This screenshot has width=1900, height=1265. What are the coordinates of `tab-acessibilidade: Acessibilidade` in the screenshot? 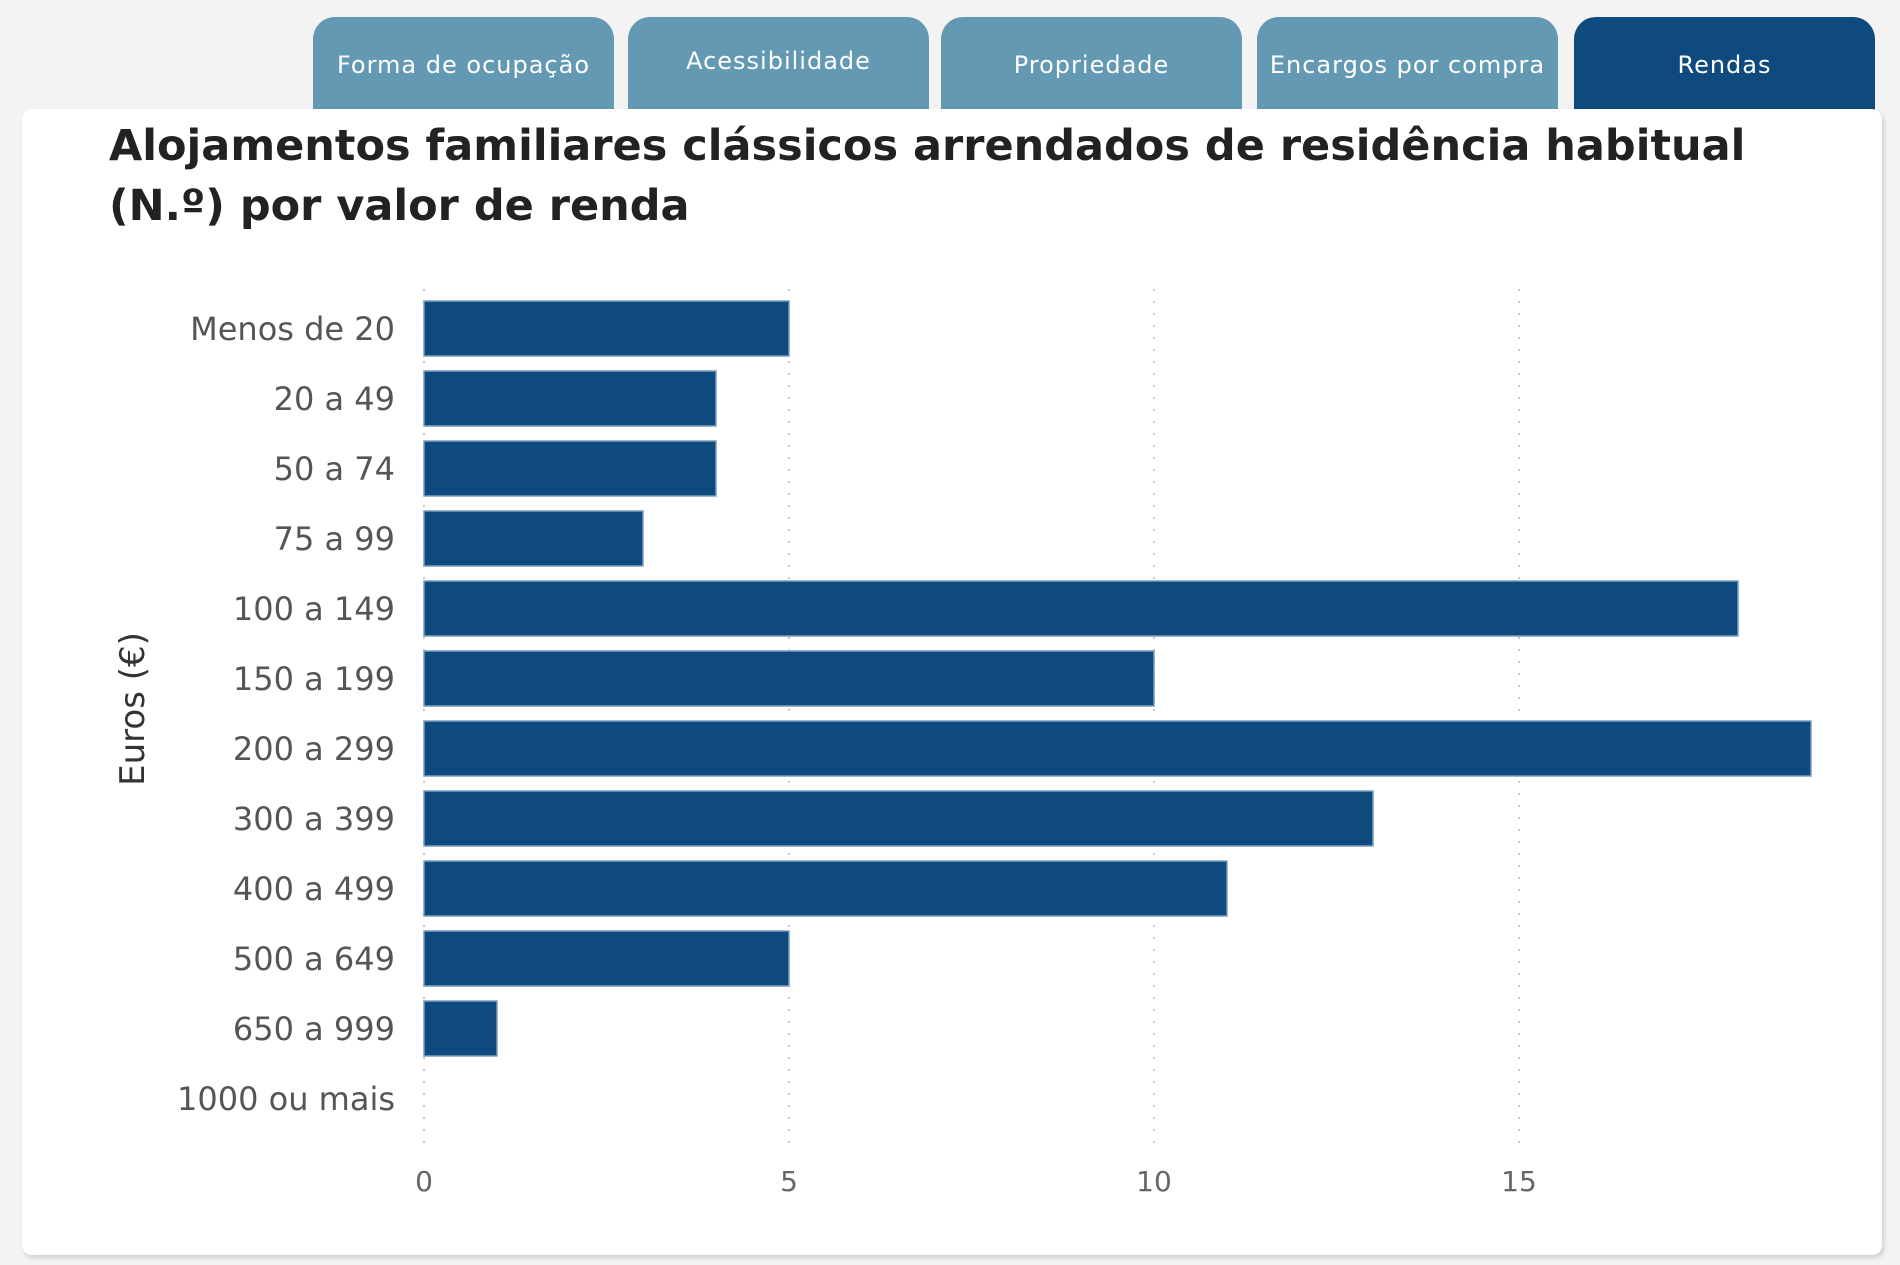 It's located at (778, 65).